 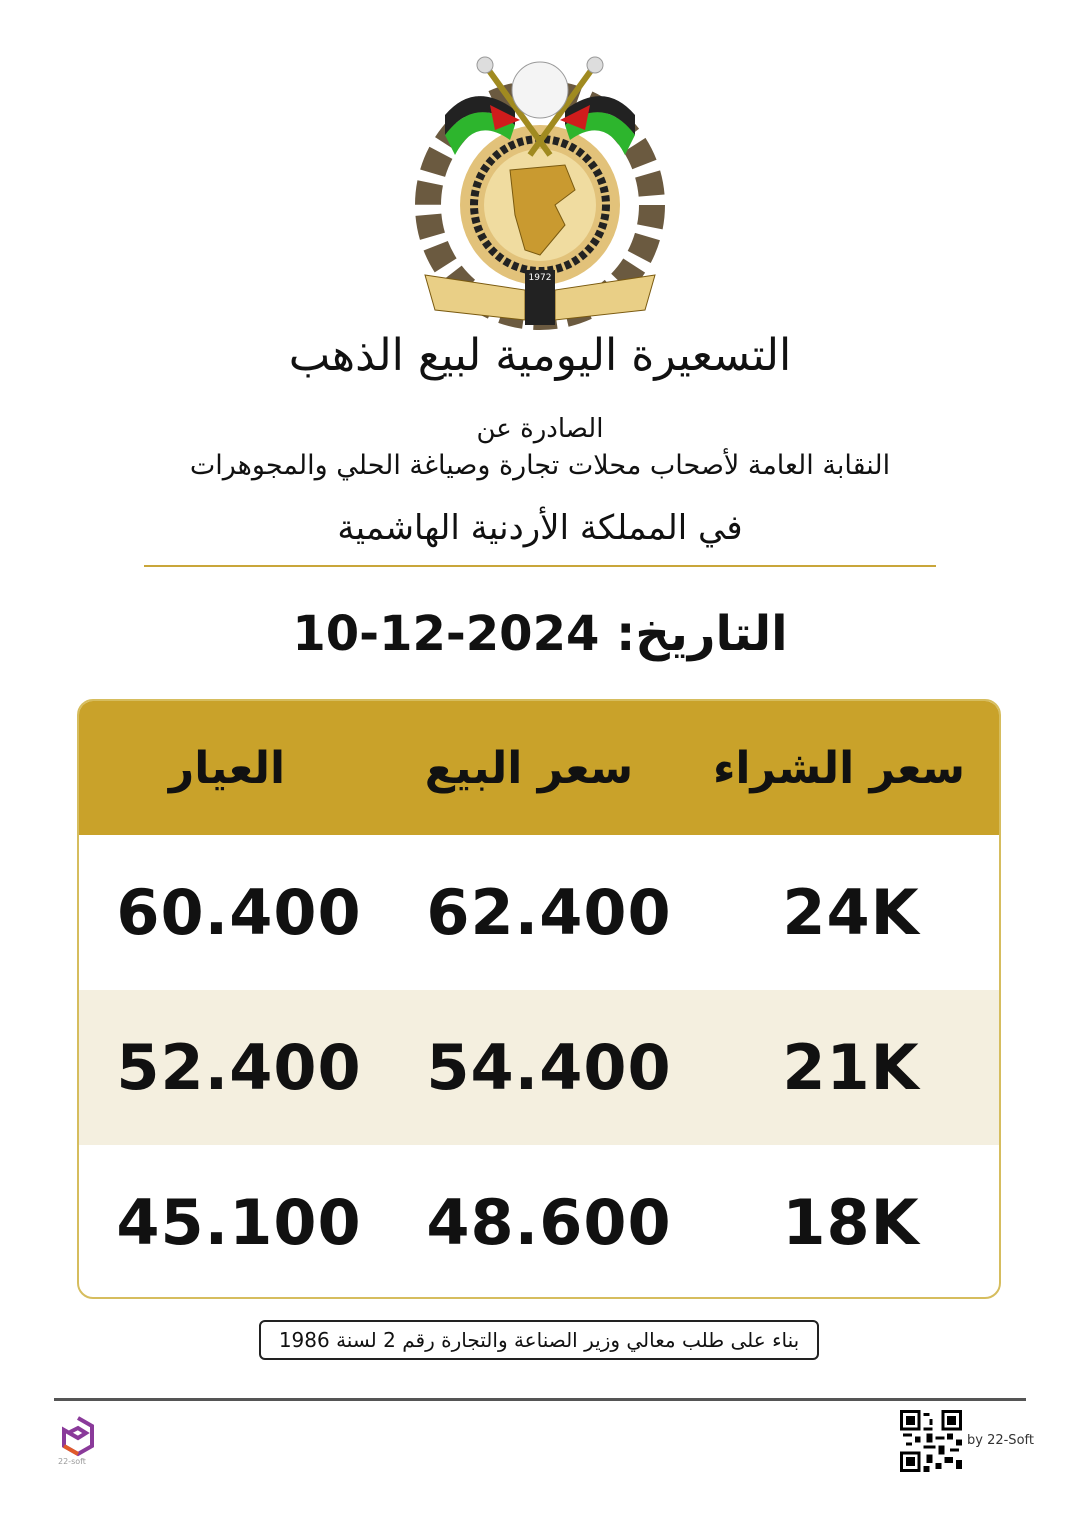 What do you see at coordinates (931, 1441) in the screenshot?
I see `qr-code-icon` at bounding box center [931, 1441].